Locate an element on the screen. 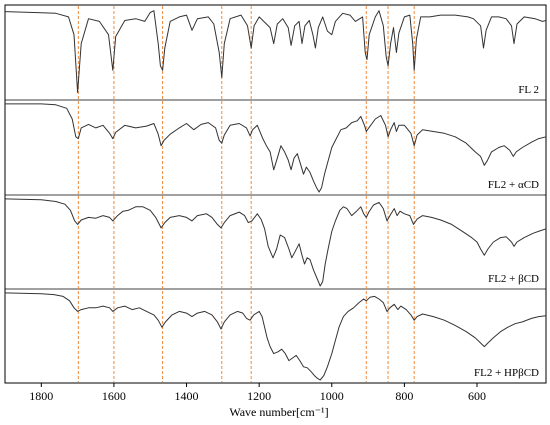 The image size is (550, 425). x-tick-label: 1800 is located at coordinates (41, 396).